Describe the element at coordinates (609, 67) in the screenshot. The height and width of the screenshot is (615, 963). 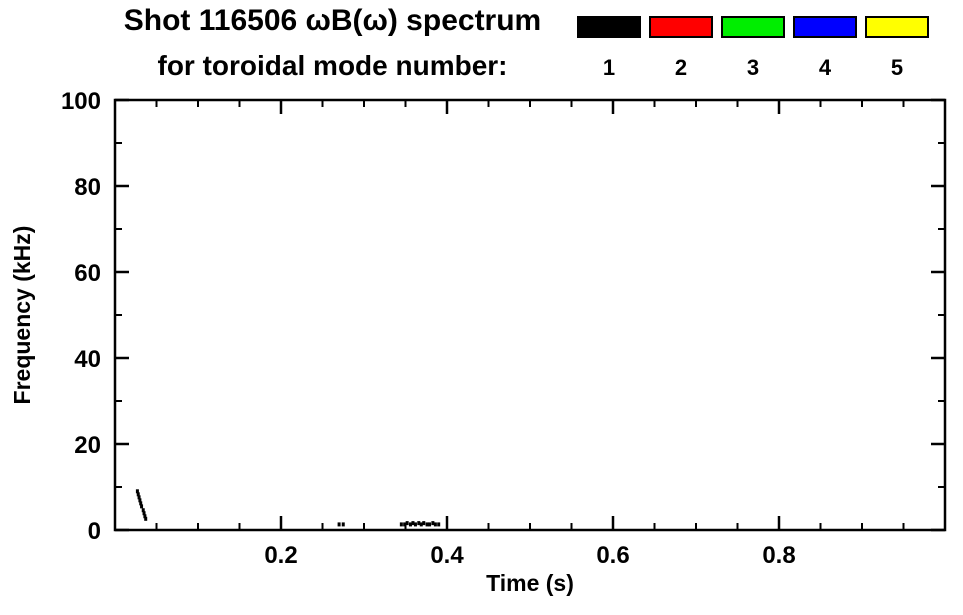
I see `legend-label-1: 1` at that location.